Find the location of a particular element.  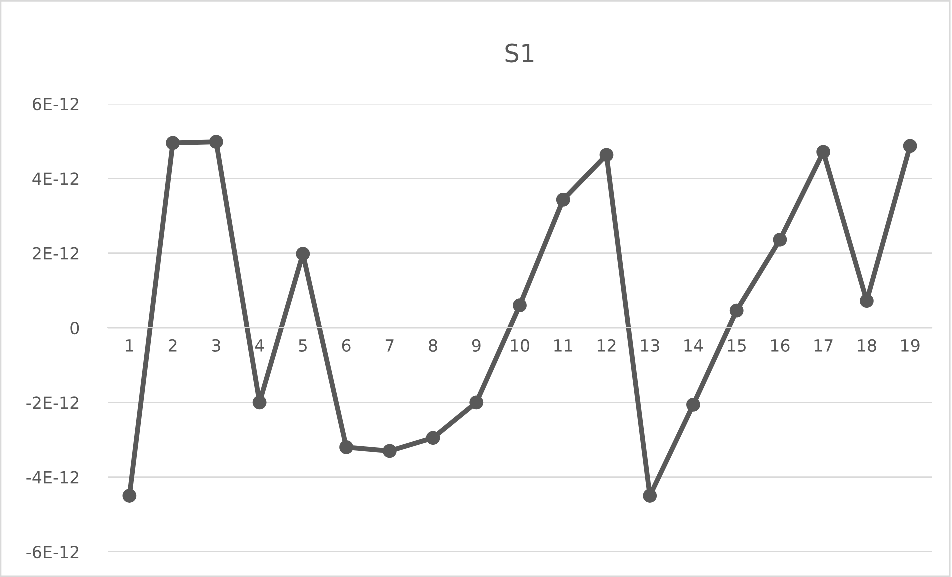

x-tick-label: 9 is located at coordinates (476, 345).